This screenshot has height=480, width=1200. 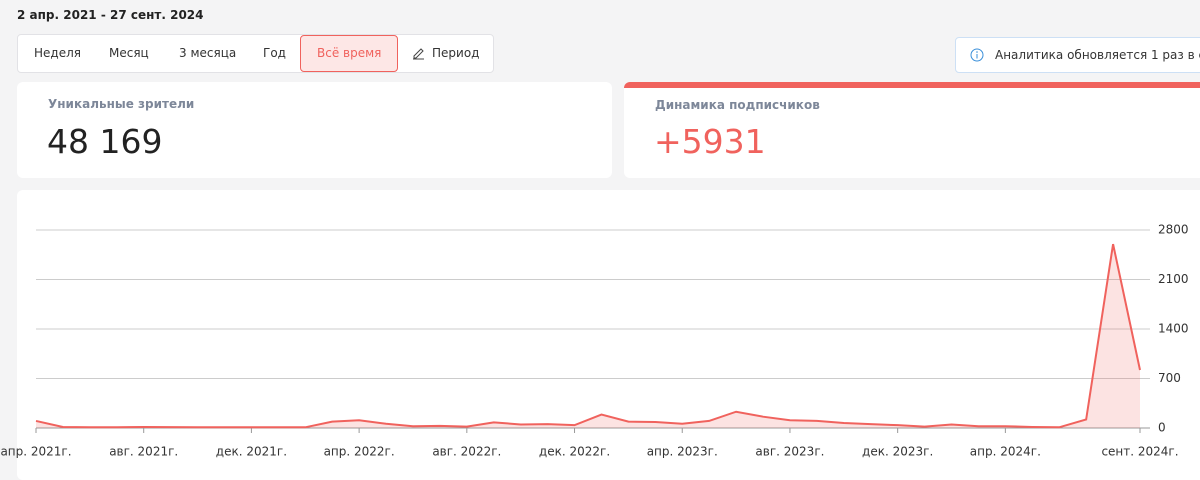 What do you see at coordinates (208, 53) in the screenshot?
I see `tab: 3 месяца` at bounding box center [208, 53].